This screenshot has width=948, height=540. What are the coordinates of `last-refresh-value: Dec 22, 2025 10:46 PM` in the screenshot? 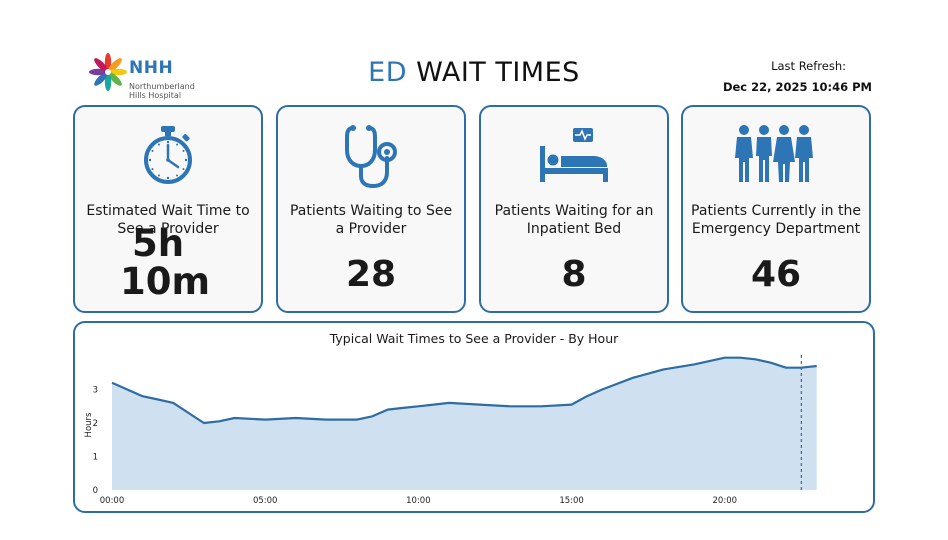 It's located at (797, 87).